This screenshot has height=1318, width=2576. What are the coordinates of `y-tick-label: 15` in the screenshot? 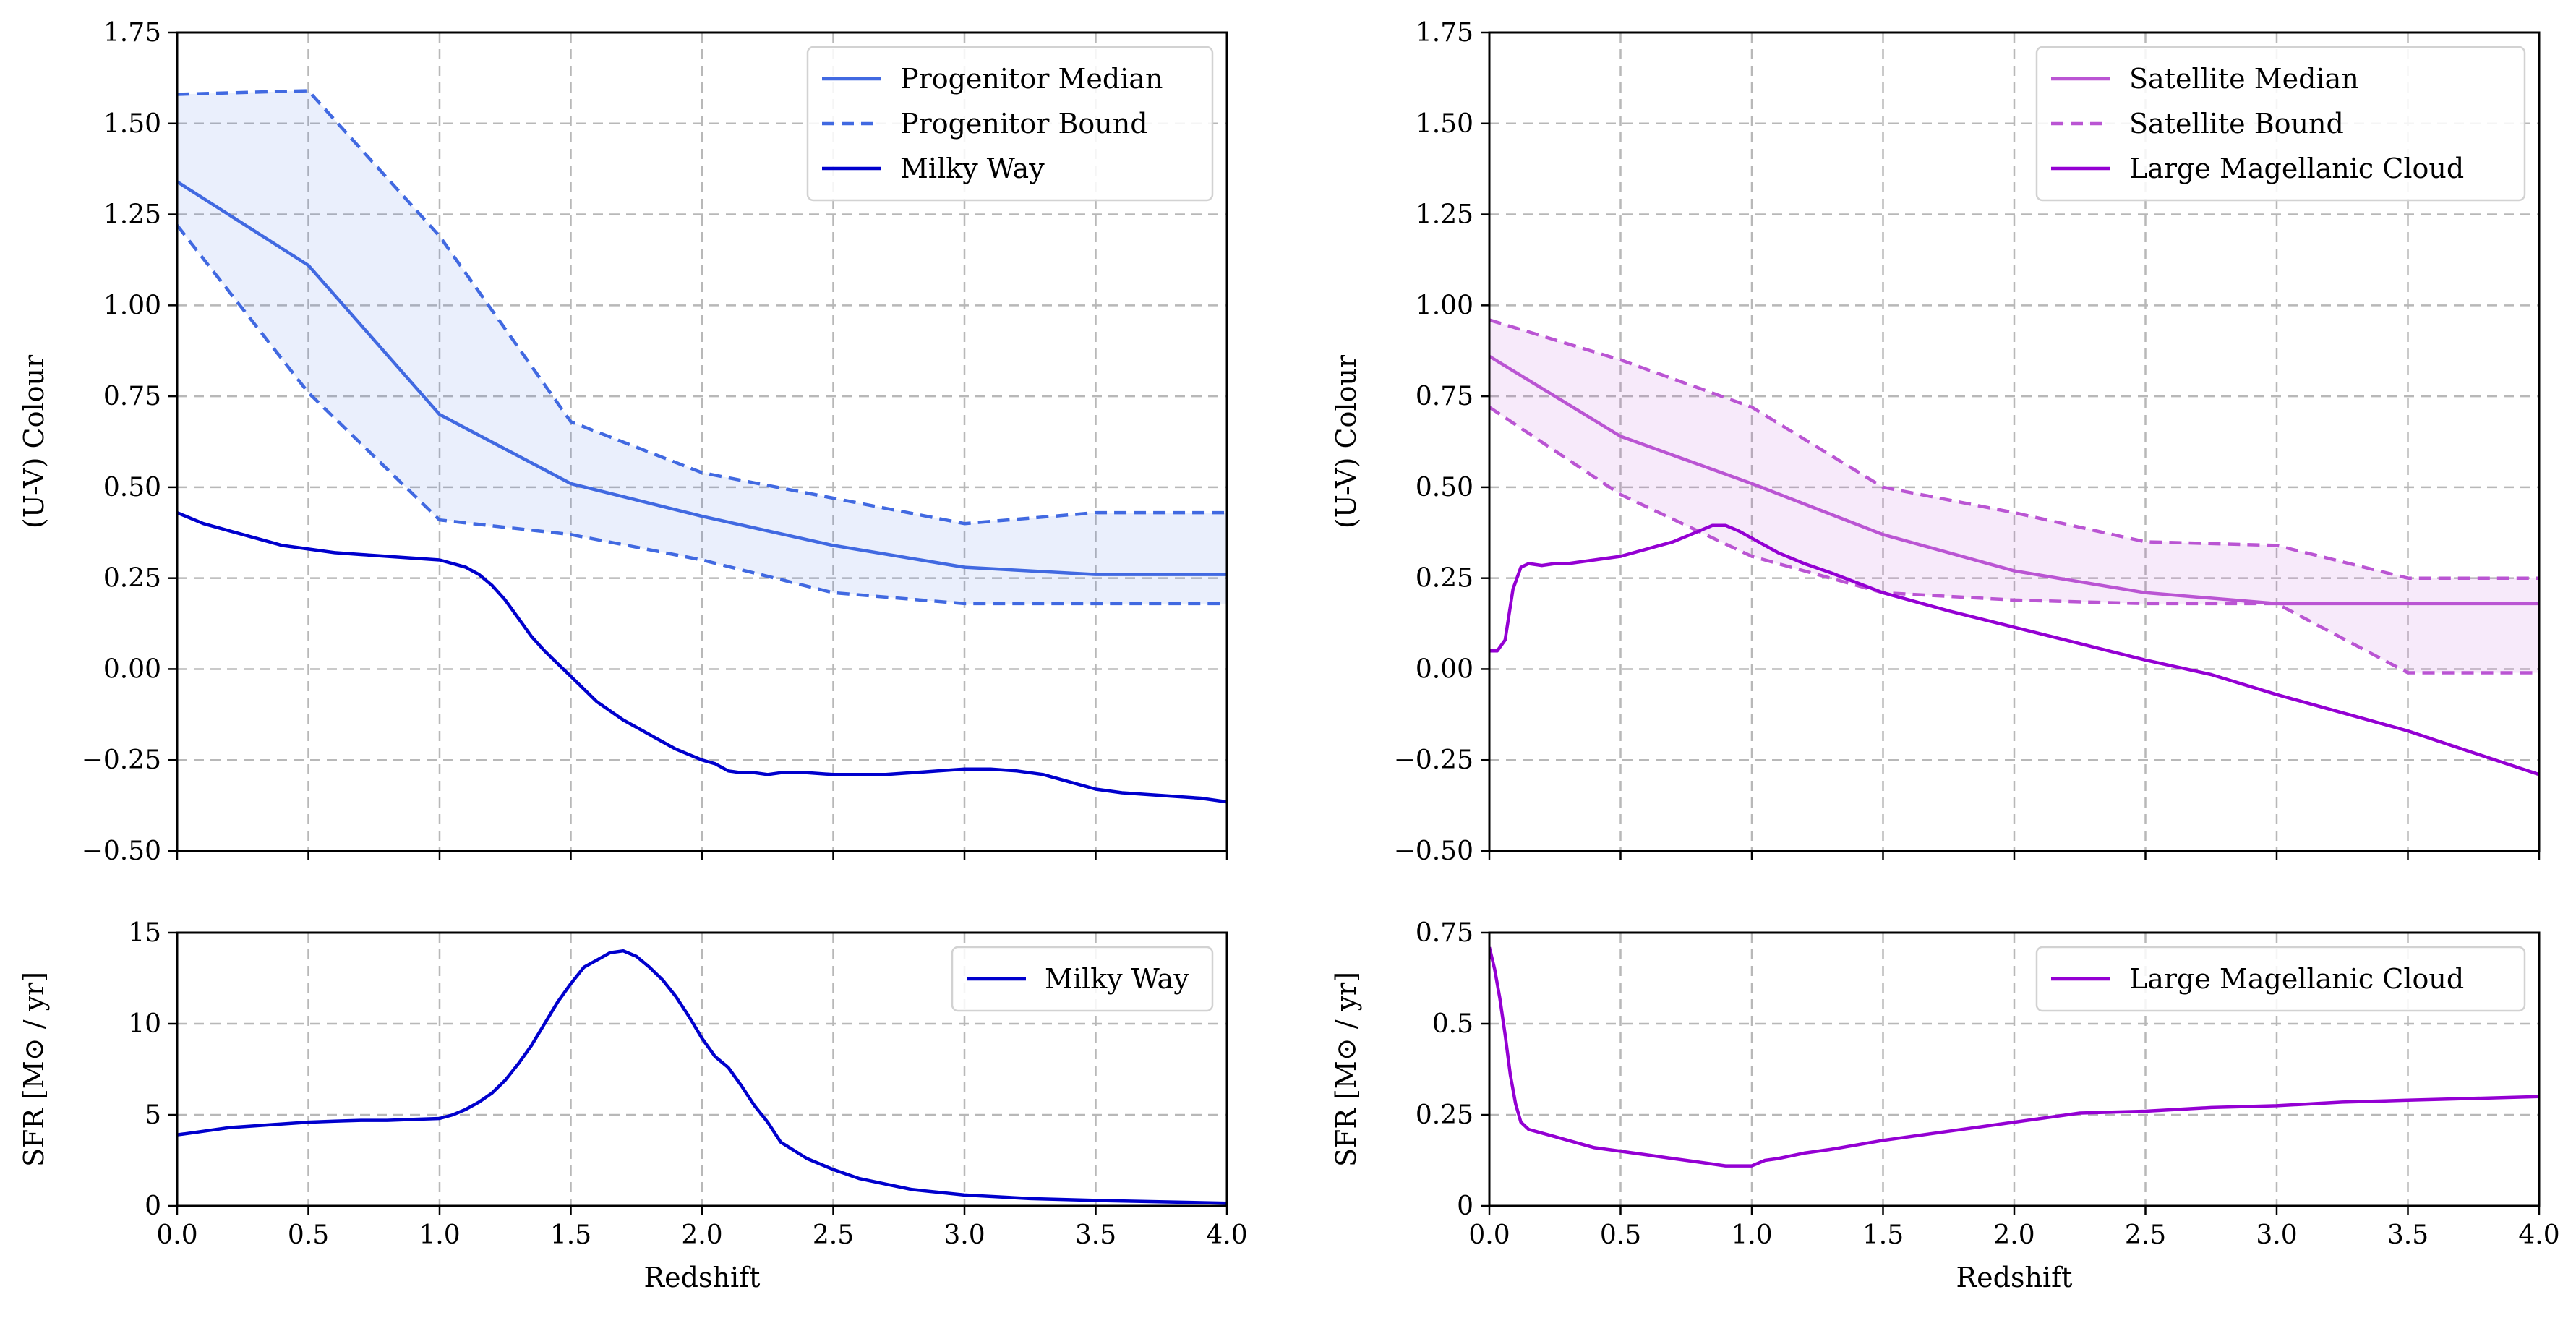 It's located at (144, 933).